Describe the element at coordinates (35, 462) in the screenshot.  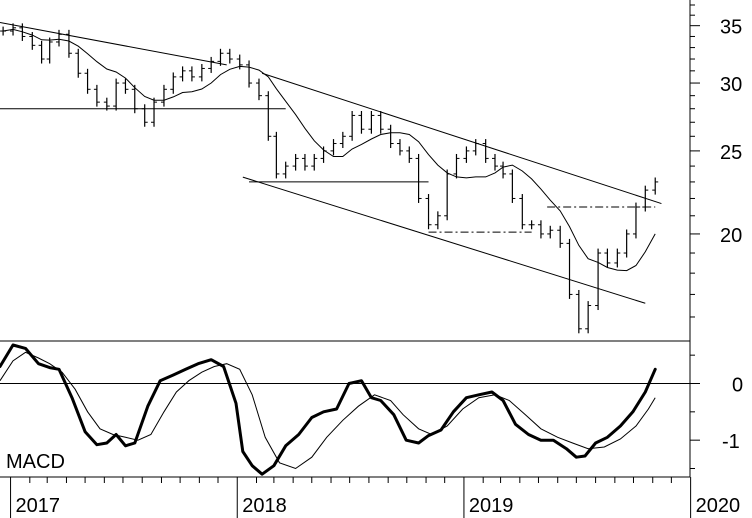
I see `macd-label: MACD` at that location.